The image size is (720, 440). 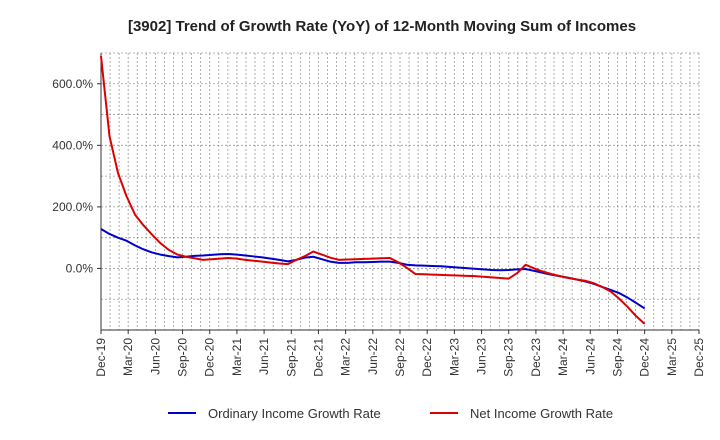 What do you see at coordinates (590, 356) in the screenshot?
I see `x-tick-label: Jun-24` at bounding box center [590, 356].